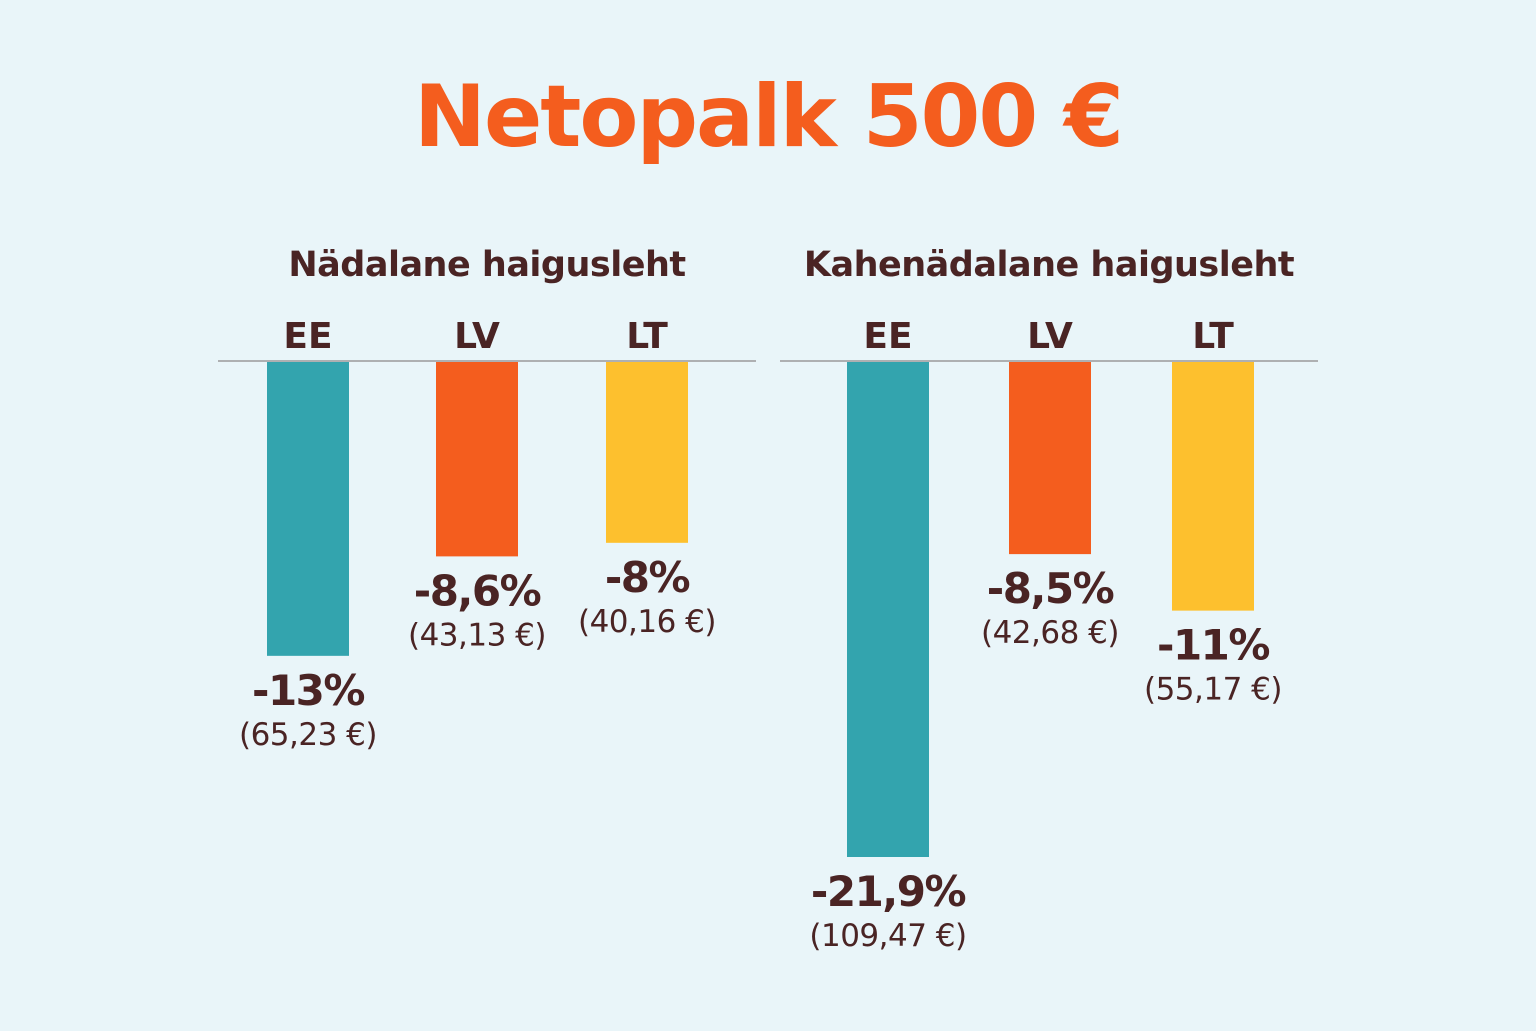 This screenshot has width=1536, height=1031. What do you see at coordinates (308, 735) in the screenshot?
I see `amount-label: (65,23 €)` at bounding box center [308, 735].